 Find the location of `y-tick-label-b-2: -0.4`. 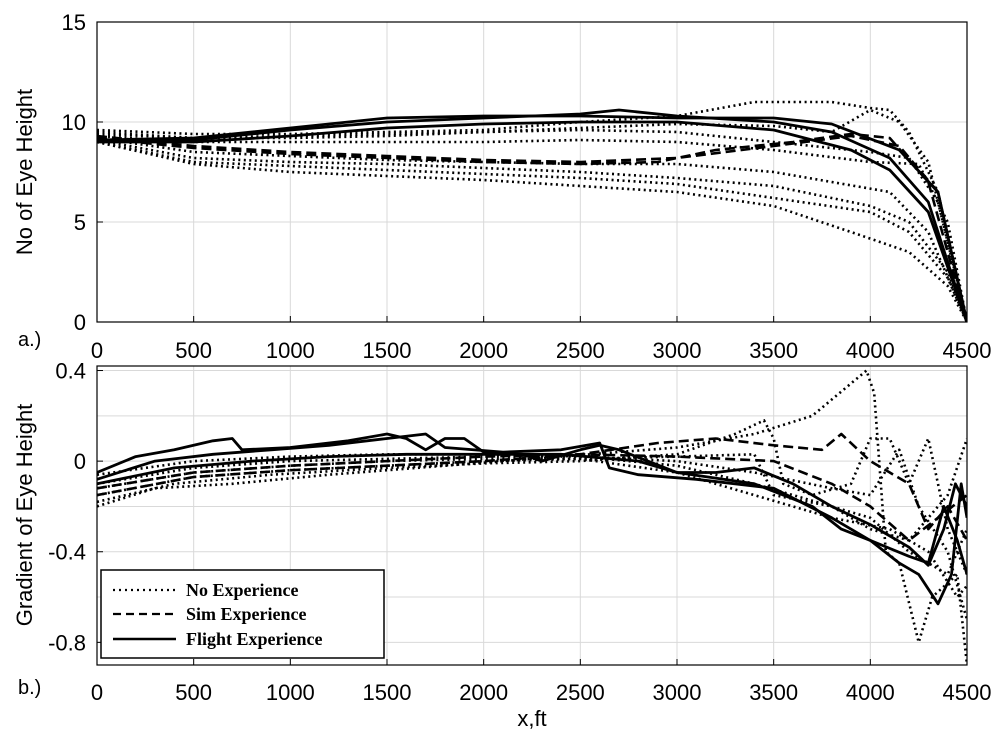

y-tick-label-b-2: -0.4 is located at coordinates (67, 552).